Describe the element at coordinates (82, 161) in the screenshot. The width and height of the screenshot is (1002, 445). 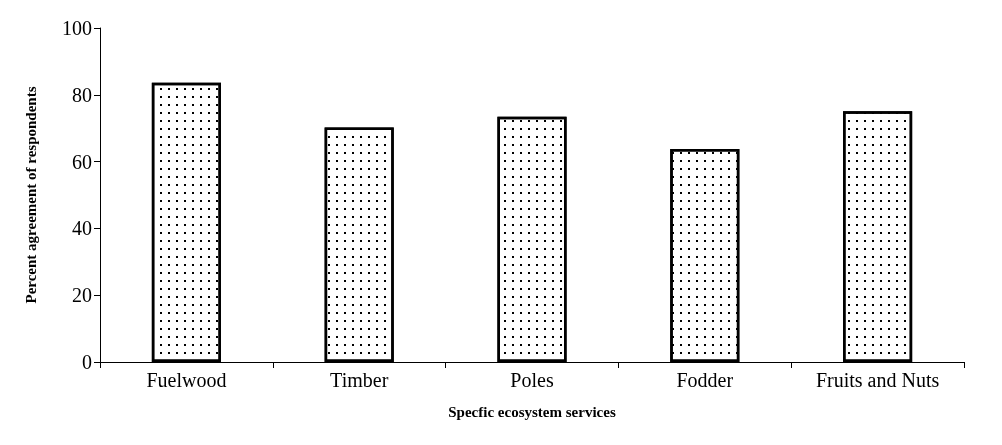
I see `y-tick-label: 60` at that location.